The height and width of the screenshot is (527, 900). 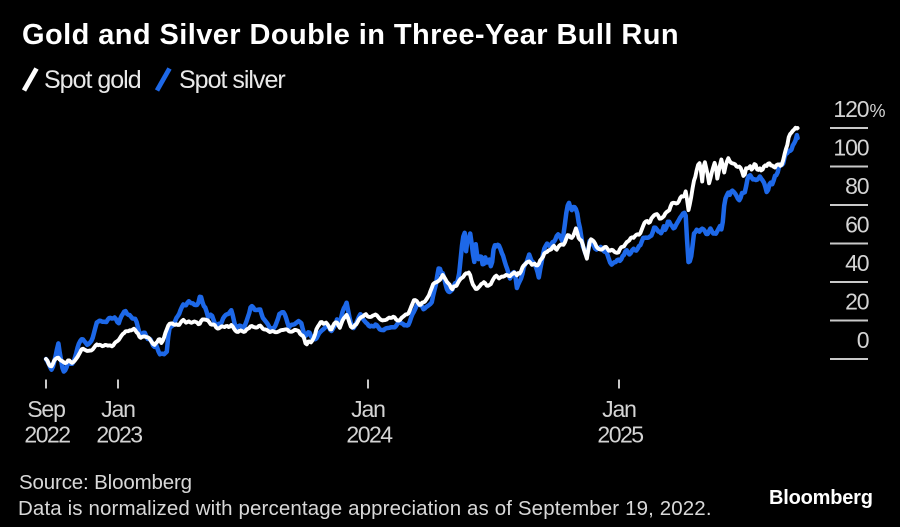 What do you see at coordinates (47, 434) in the screenshot?
I see `svg-text: 2022` at bounding box center [47, 434].